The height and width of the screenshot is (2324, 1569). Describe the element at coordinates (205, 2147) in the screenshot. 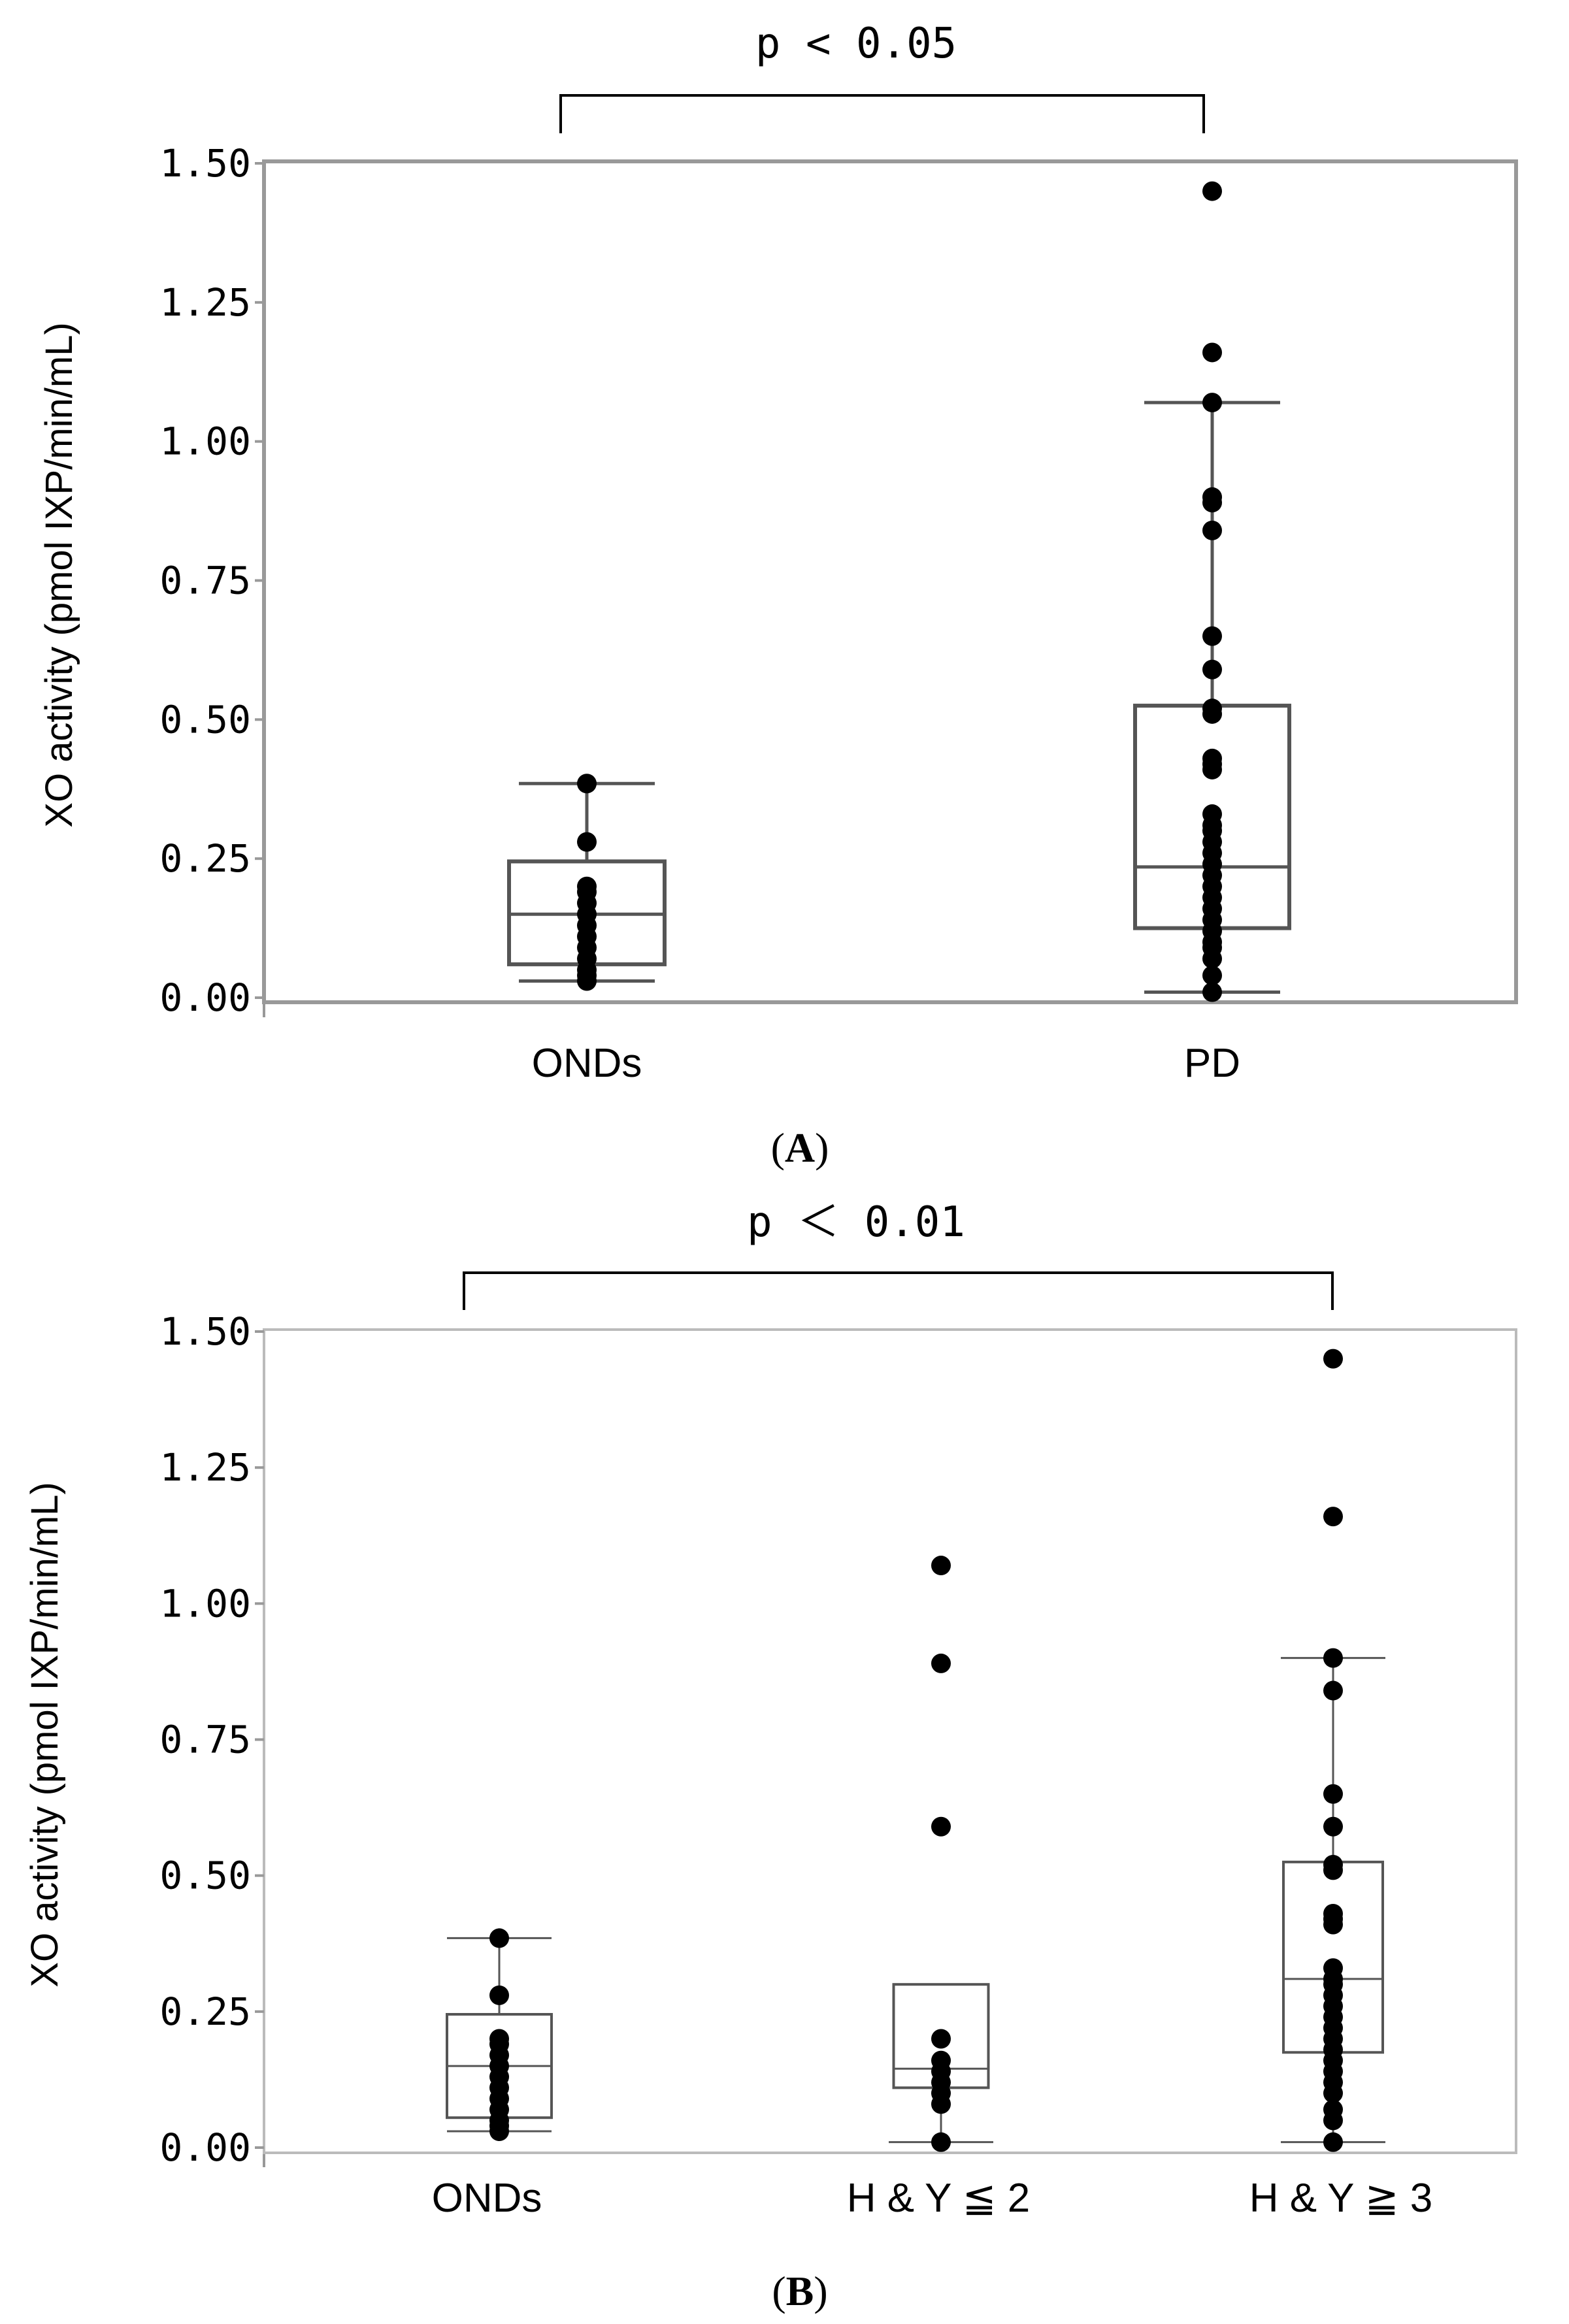

I see `panel-b-y-tick-label: 0.00` at that location.